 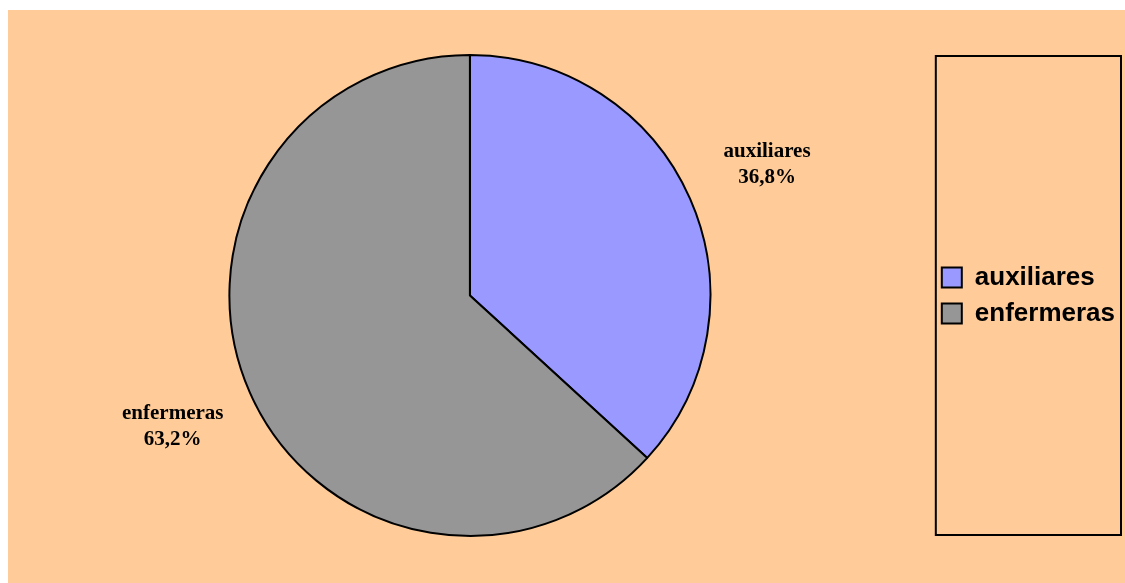 What do you see at coordinates (1034, 275) in the screenshot?
I see `legend-label: auxiliares` at bounding box center [1034, 275].